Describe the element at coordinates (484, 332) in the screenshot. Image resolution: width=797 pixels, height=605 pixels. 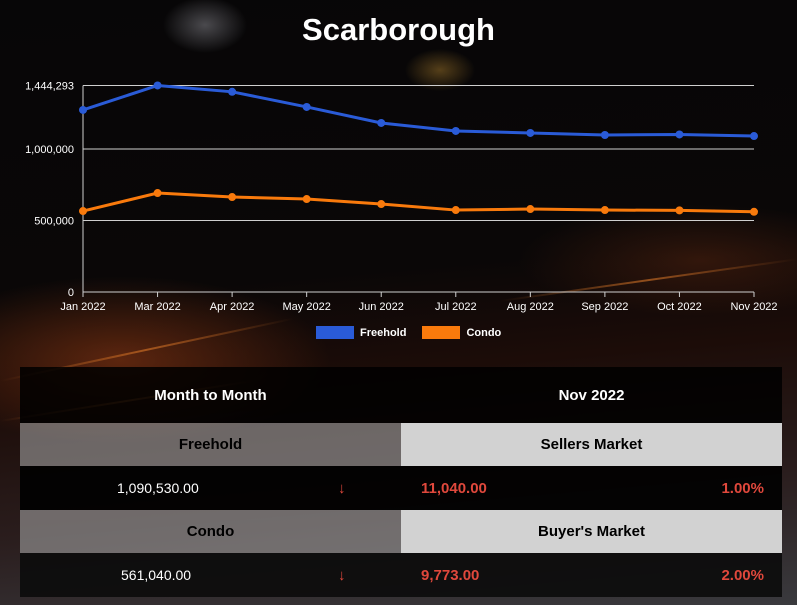
I see `legend-label-condo: Condo` at that location.